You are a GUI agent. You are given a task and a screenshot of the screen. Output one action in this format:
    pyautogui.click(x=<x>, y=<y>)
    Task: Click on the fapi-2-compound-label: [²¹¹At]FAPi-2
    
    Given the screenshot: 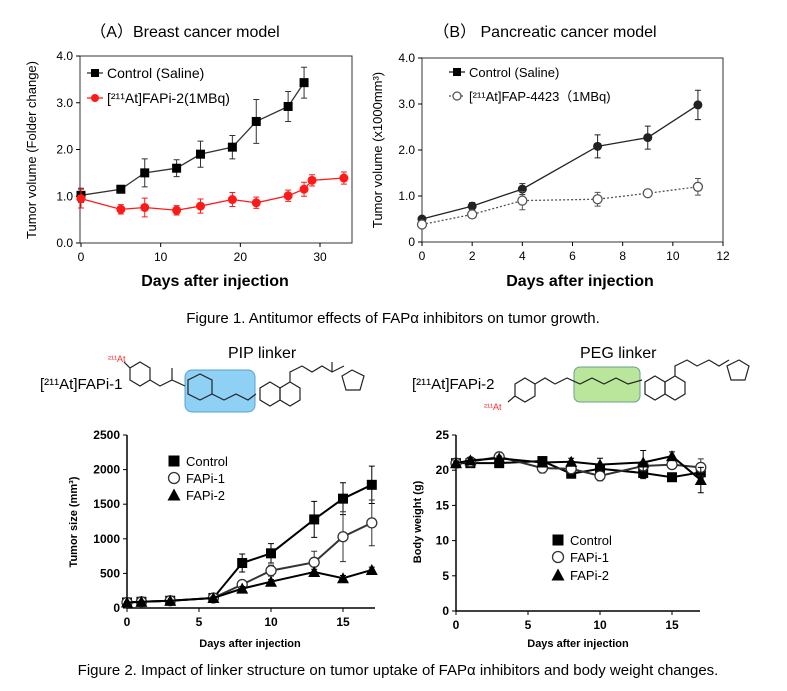 What is the action you would take?
    pyautogui.click(x=453, y=384)
    